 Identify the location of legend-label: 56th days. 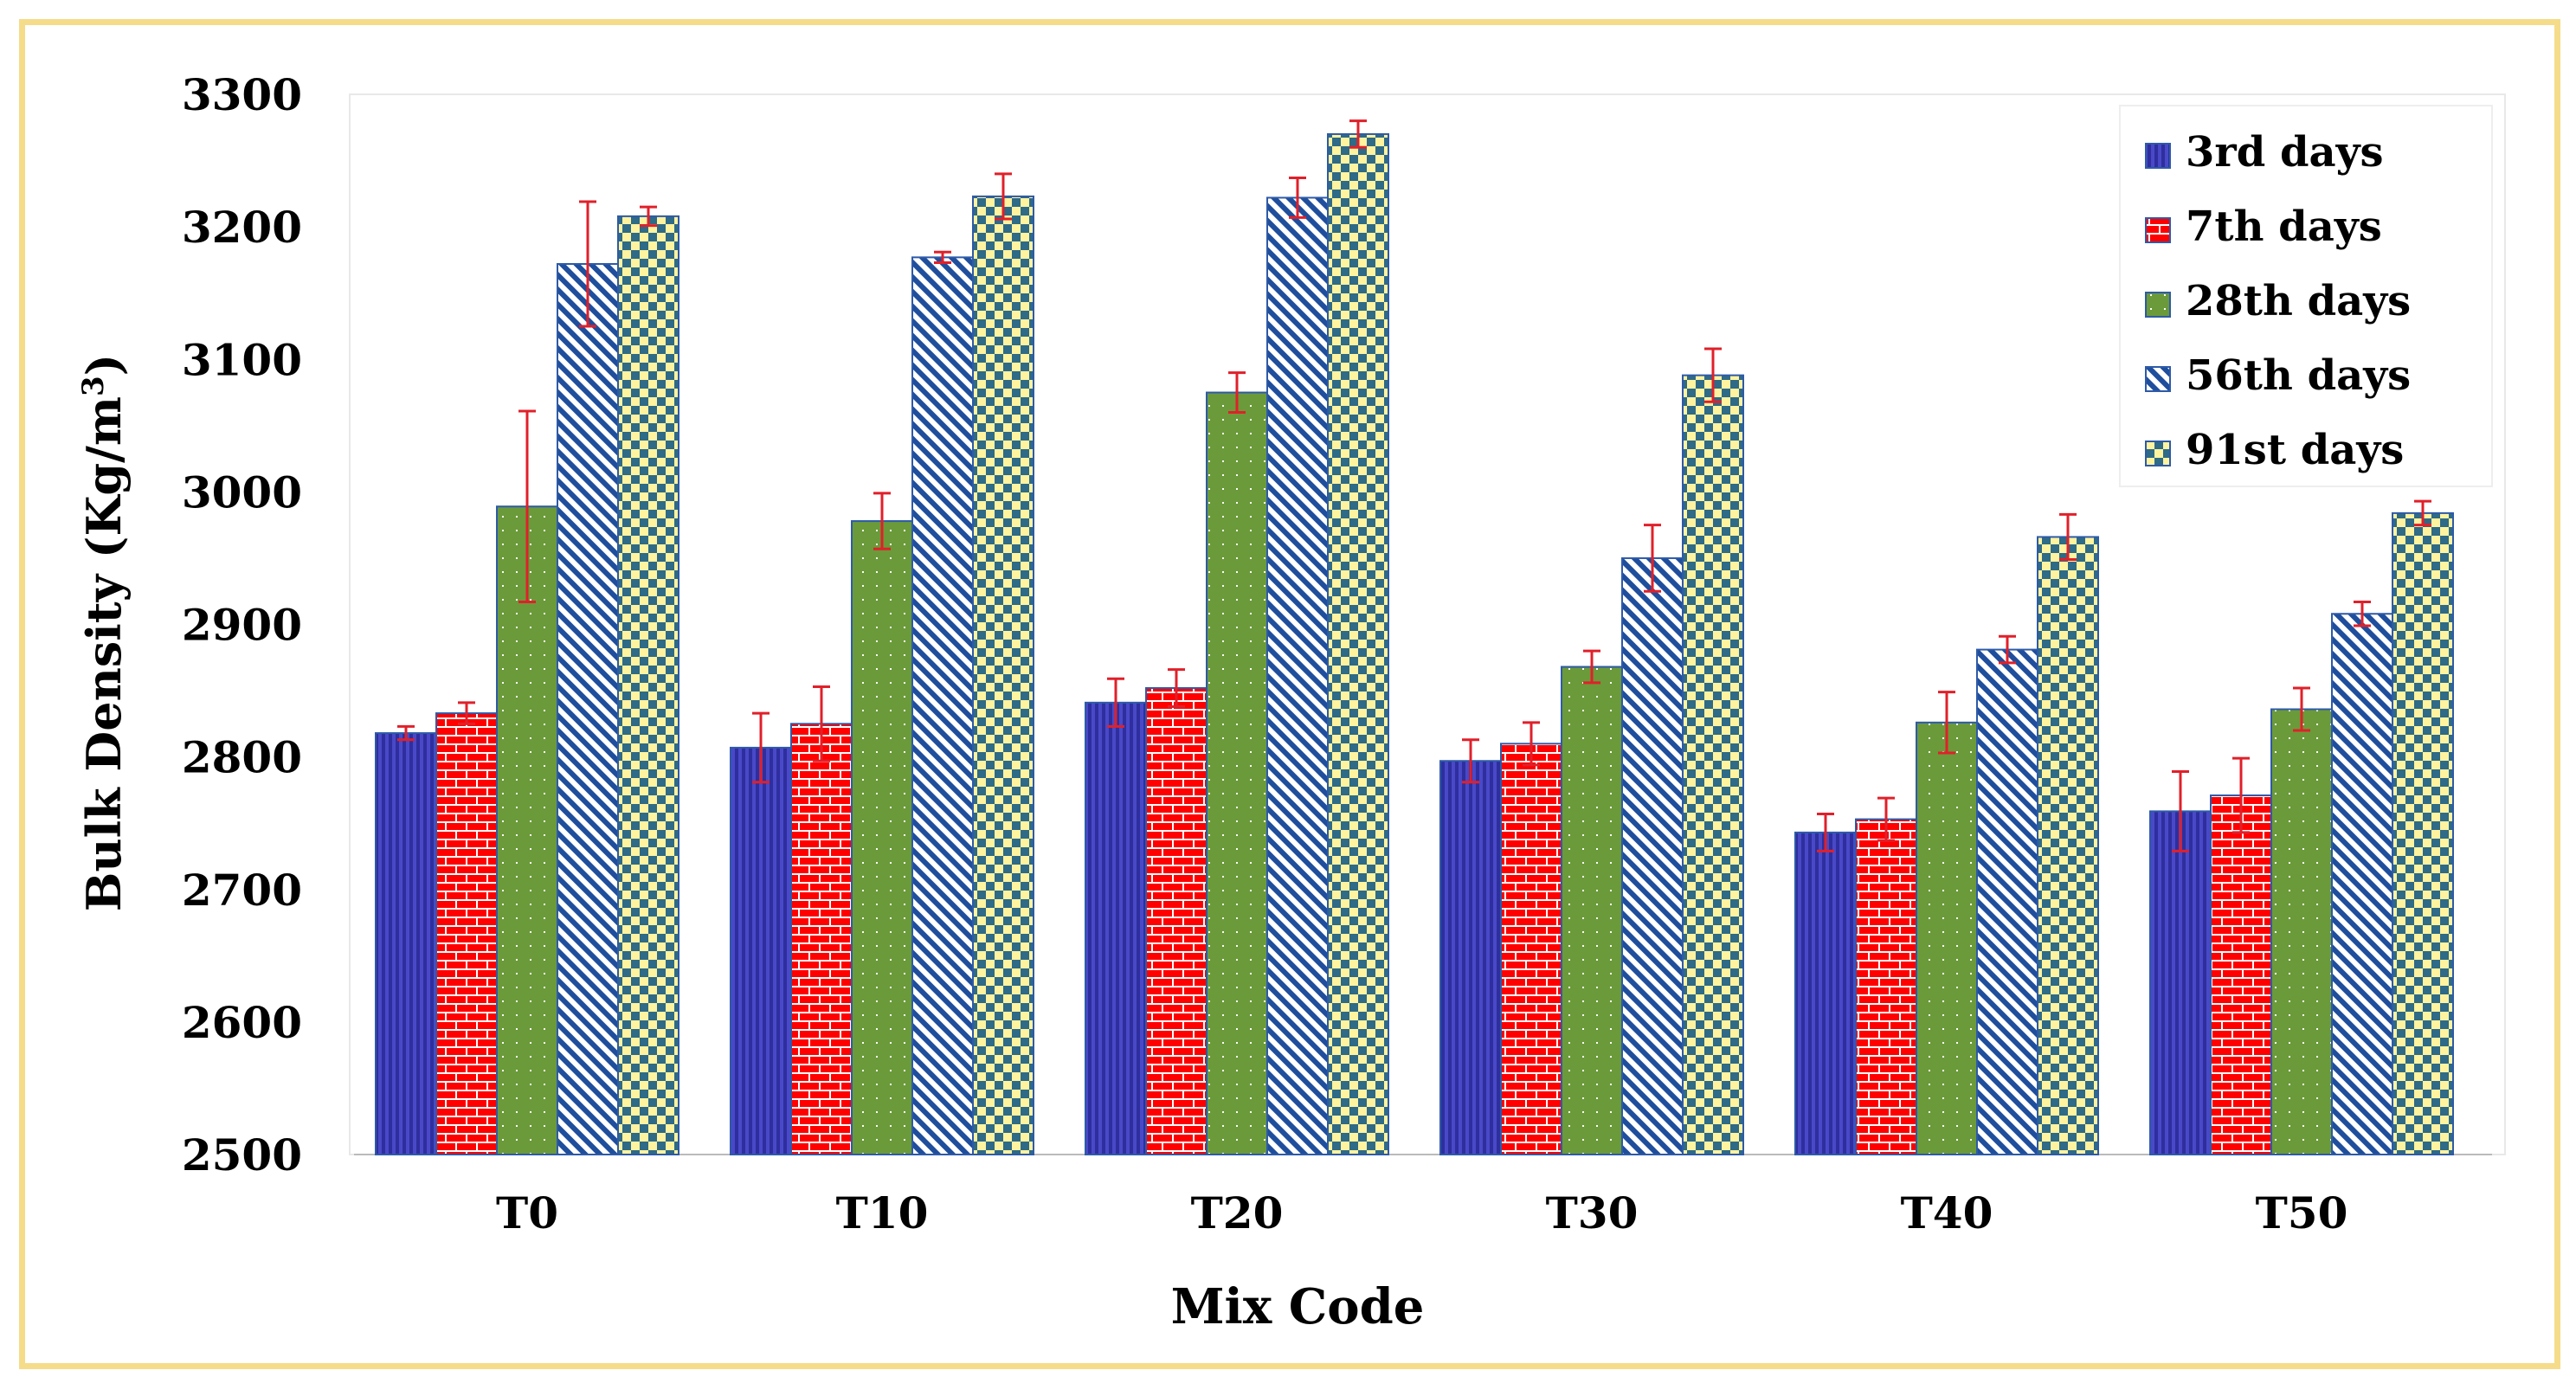
(2298, 375).